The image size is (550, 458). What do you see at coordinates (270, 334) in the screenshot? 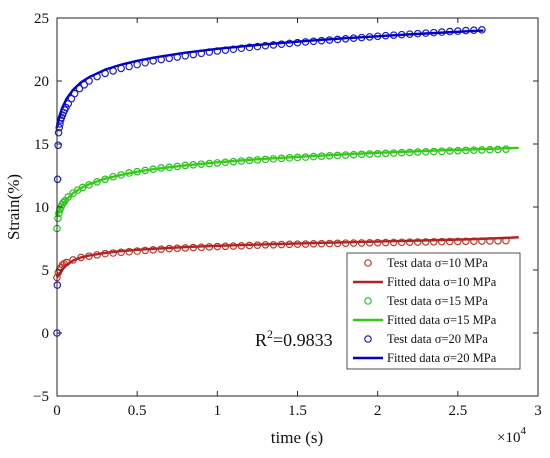
I see `r-squared-sup: 2` at bounding box center [270, 334].